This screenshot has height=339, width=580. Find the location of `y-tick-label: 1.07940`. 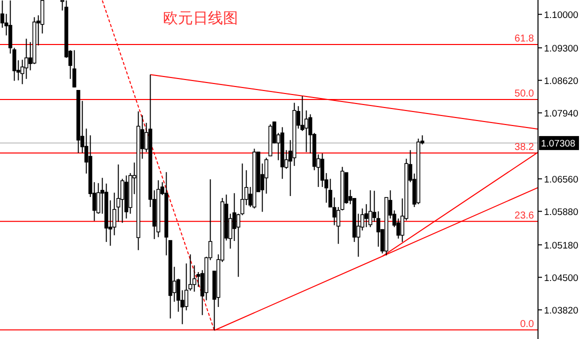

y-tick-label: 1.07940 is located at coordinates (561, 114).